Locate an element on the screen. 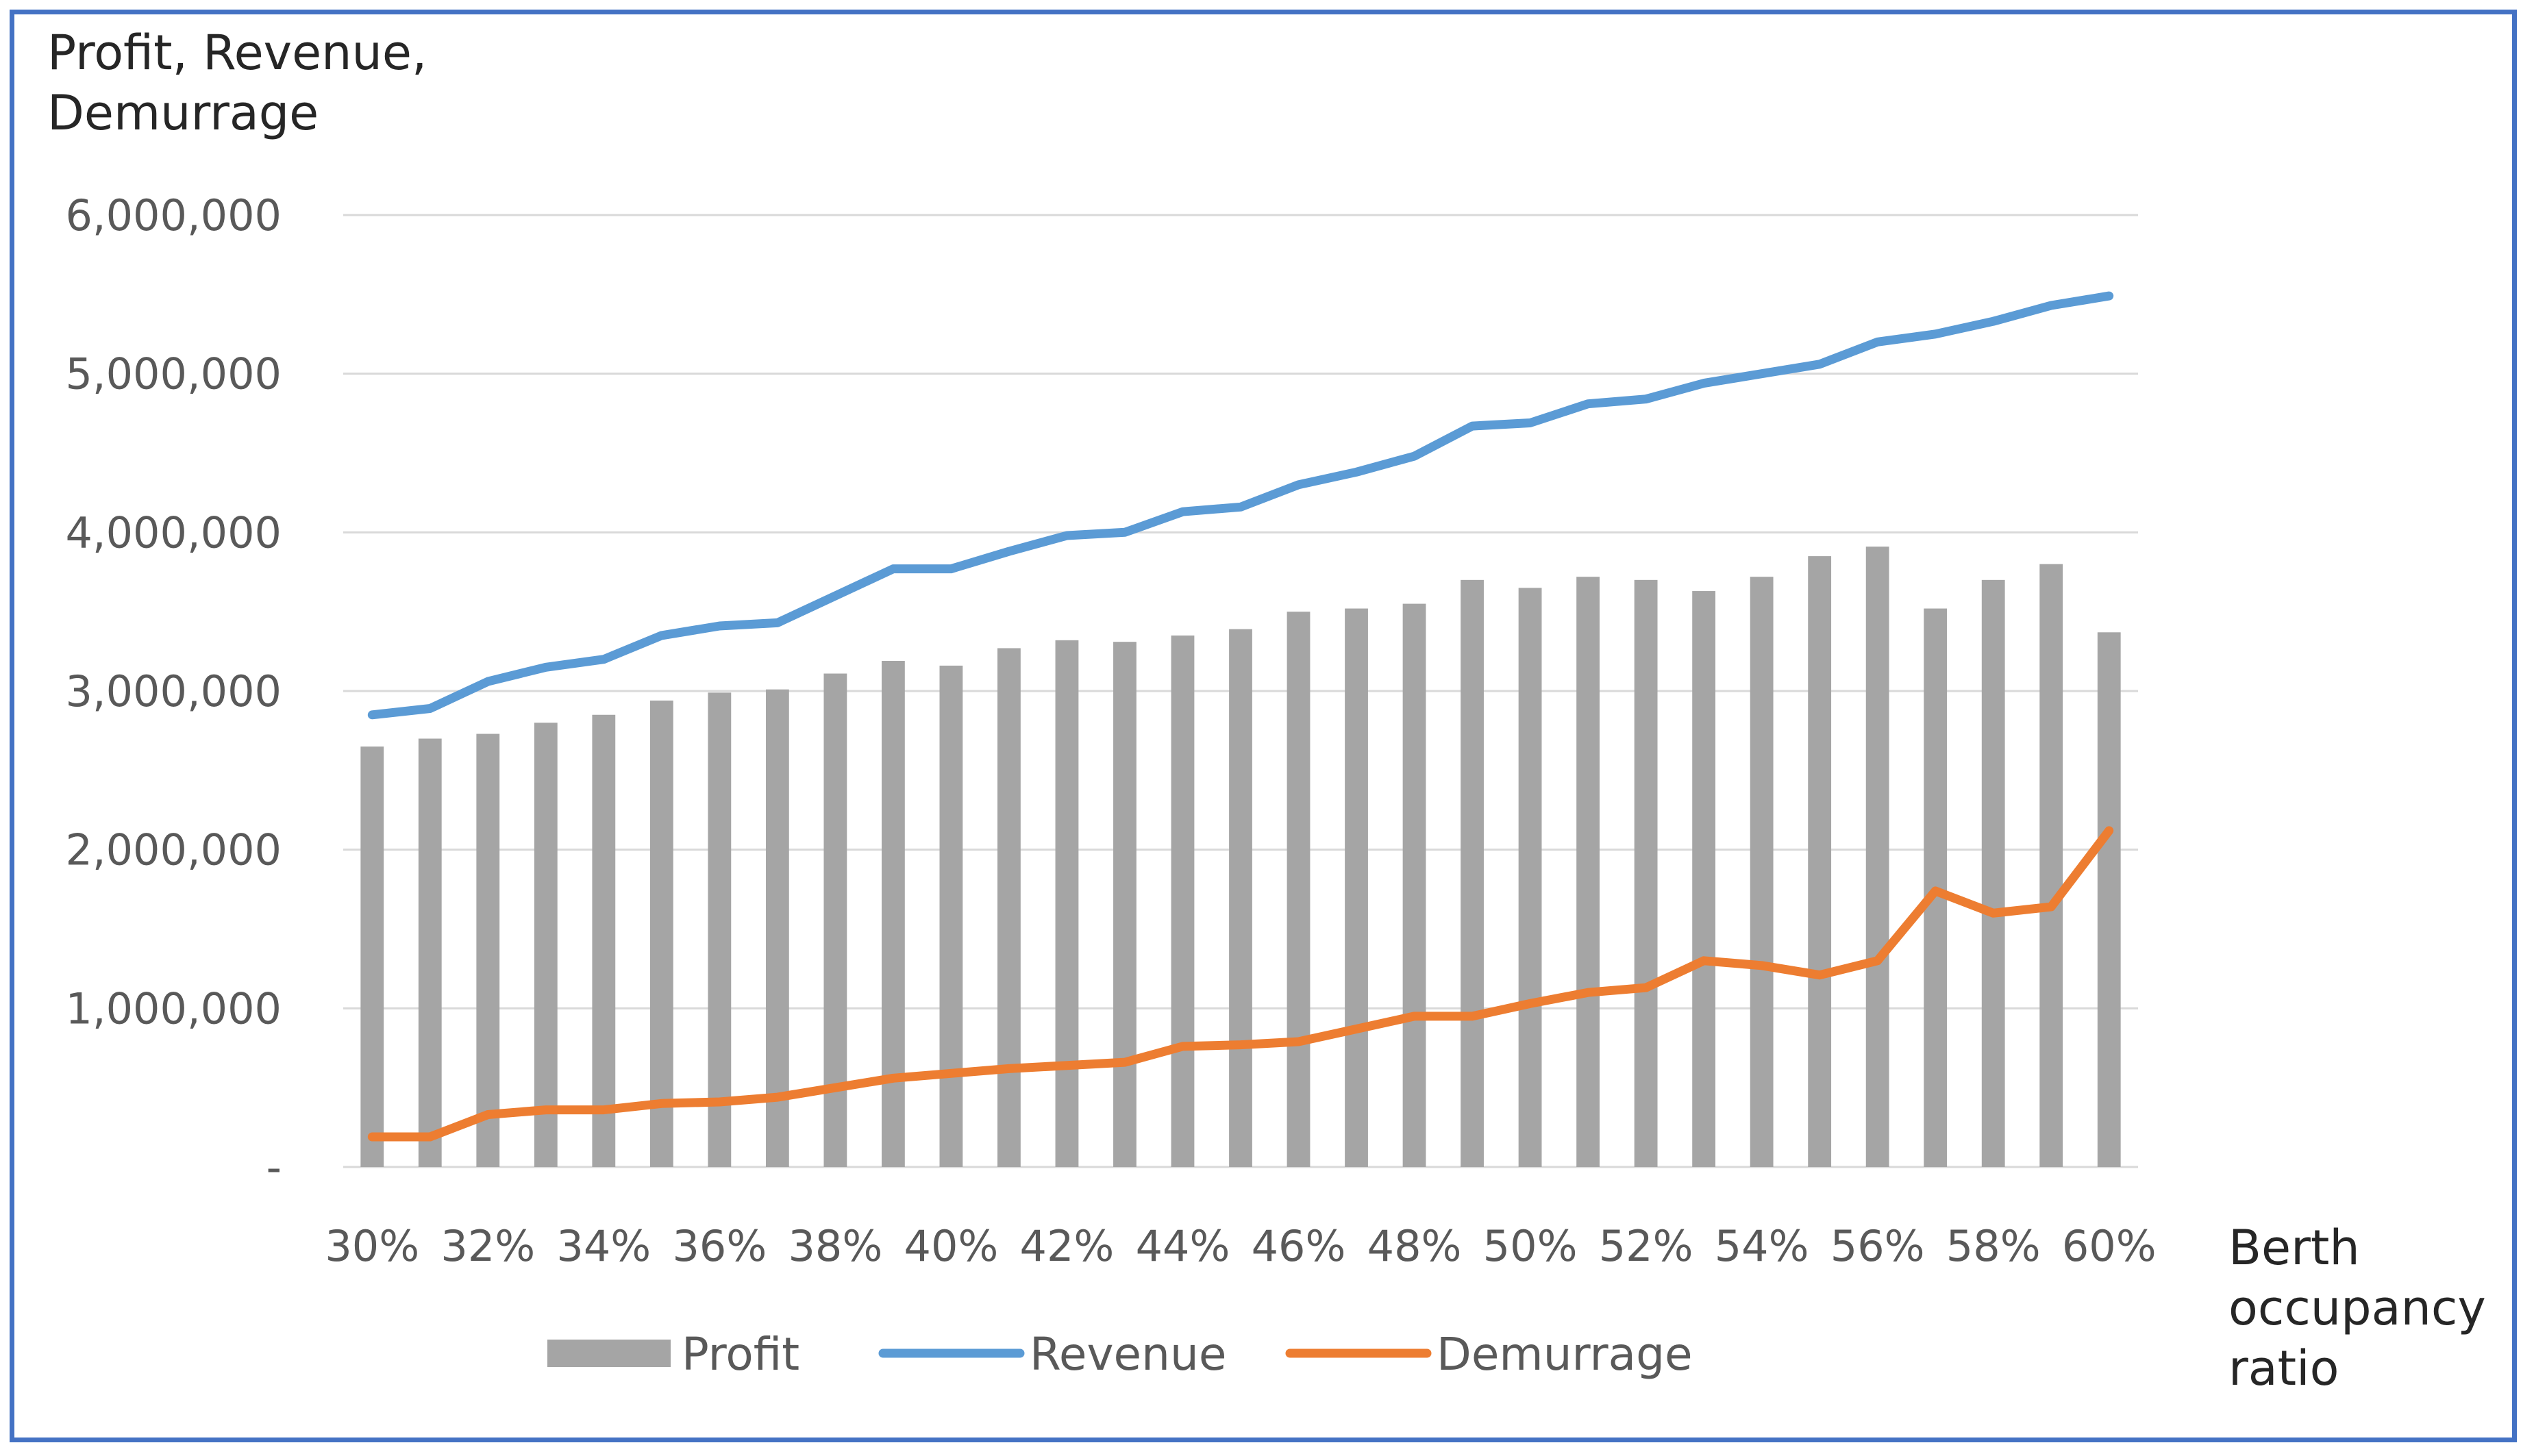 This screenshot has height=1456, width=2534. x-tick-label: 46% is located at coordinates (1299, 1246).